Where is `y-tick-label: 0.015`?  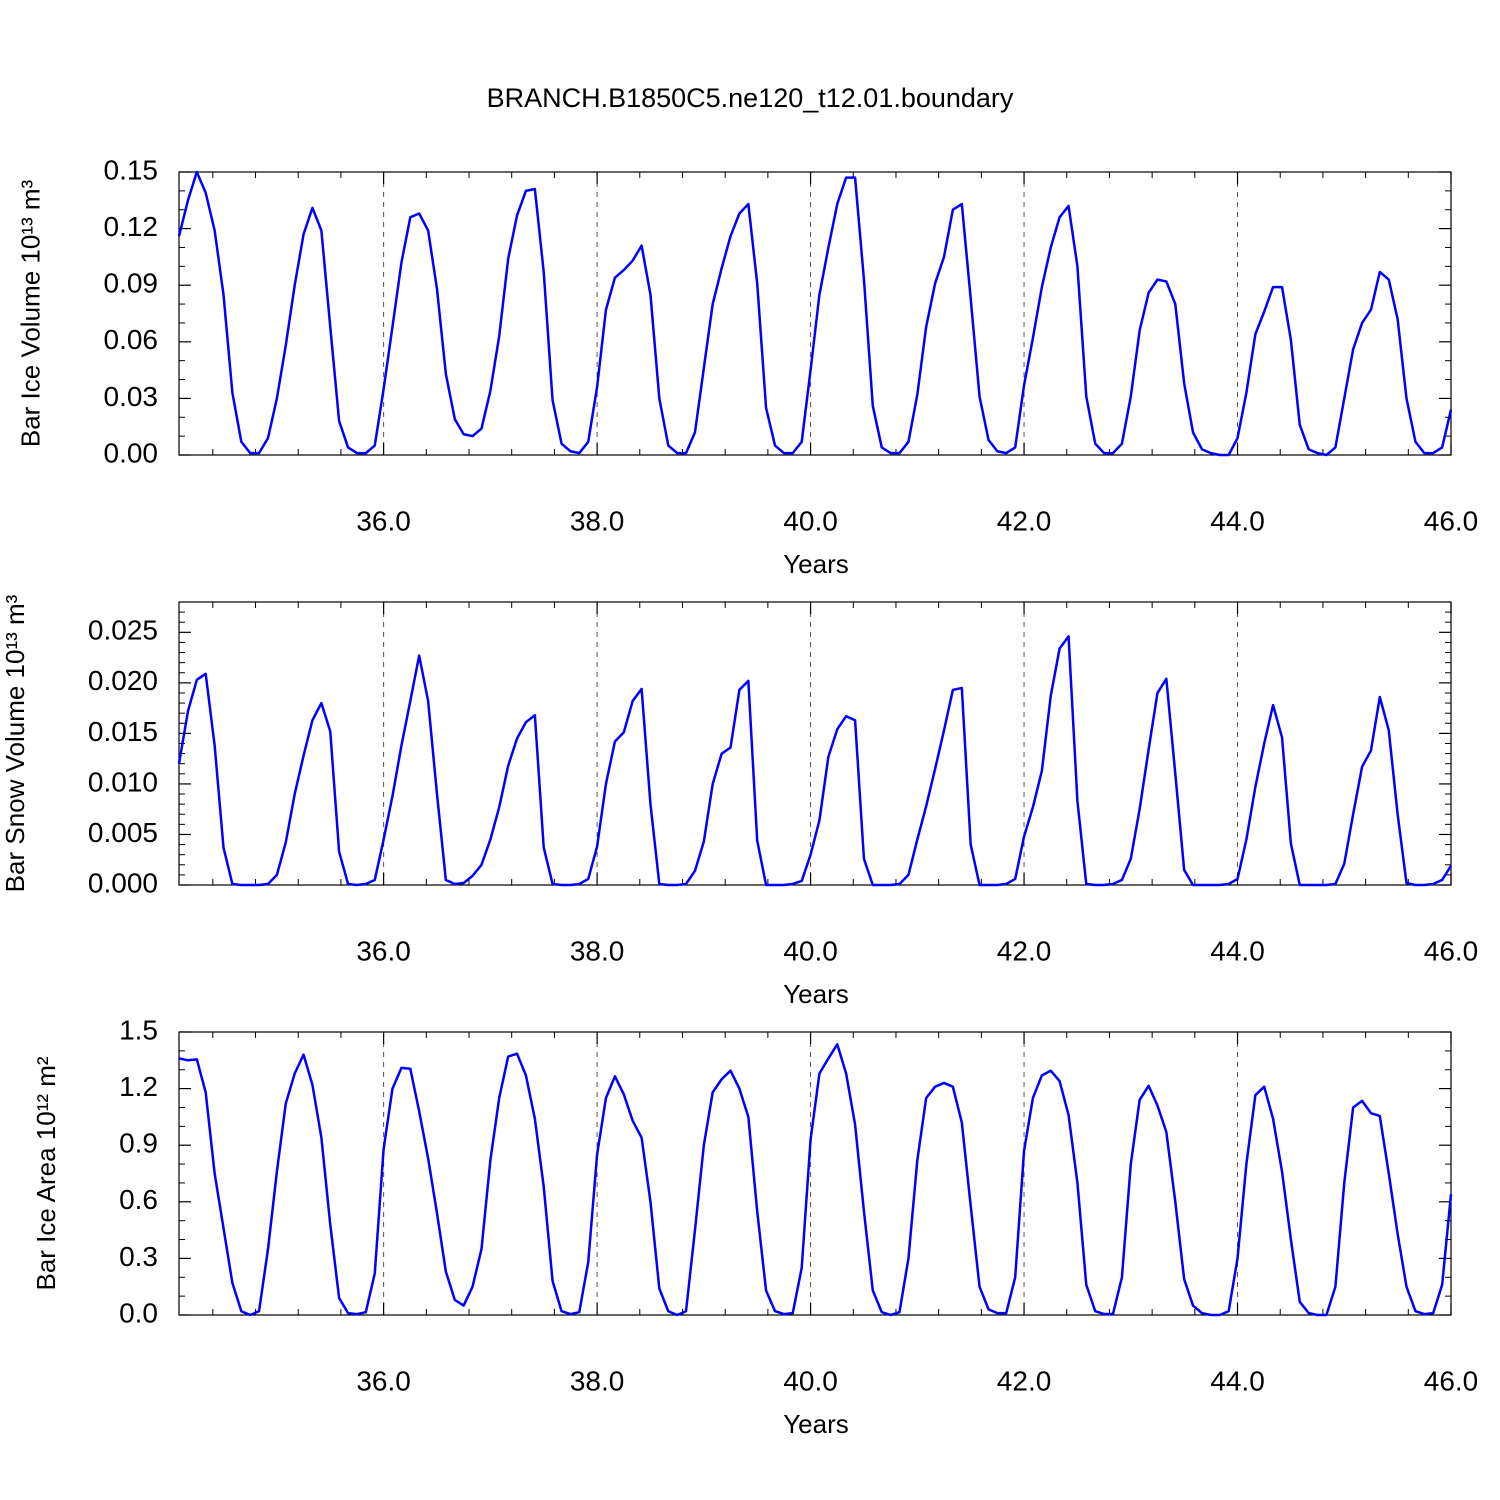
y-tick-label: 0.015 is located at coordinates (123, 731).